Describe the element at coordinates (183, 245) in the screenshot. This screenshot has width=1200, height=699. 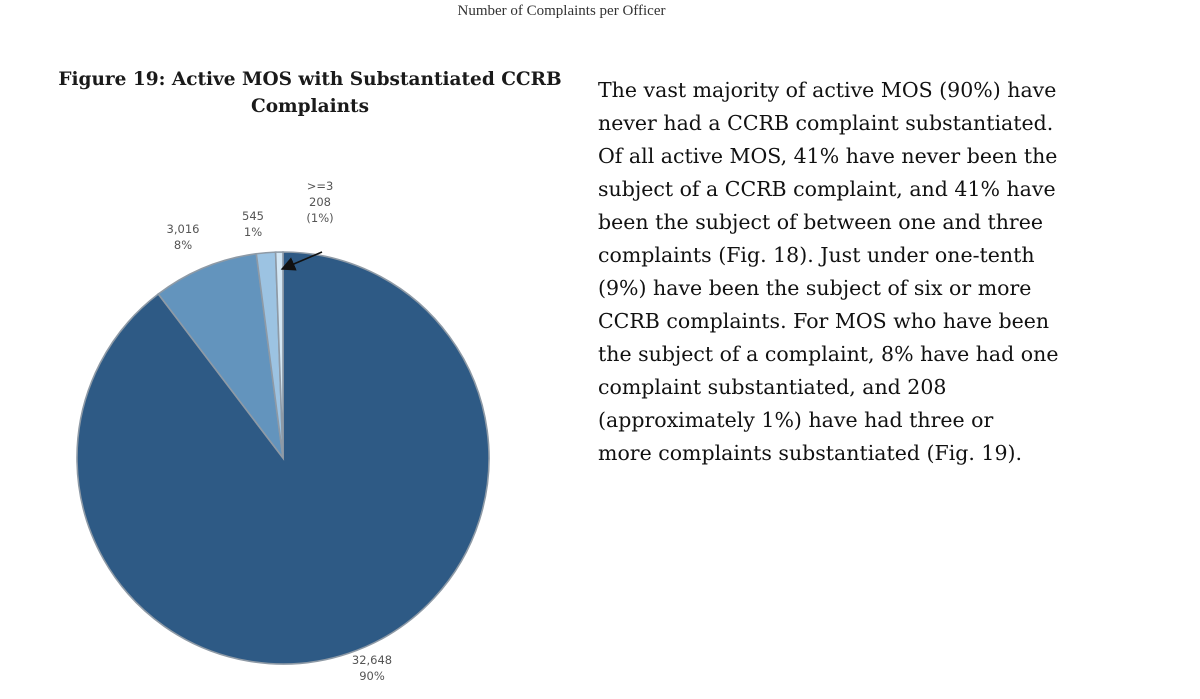
I see `slice-percent-label-1: 8%` at that location.